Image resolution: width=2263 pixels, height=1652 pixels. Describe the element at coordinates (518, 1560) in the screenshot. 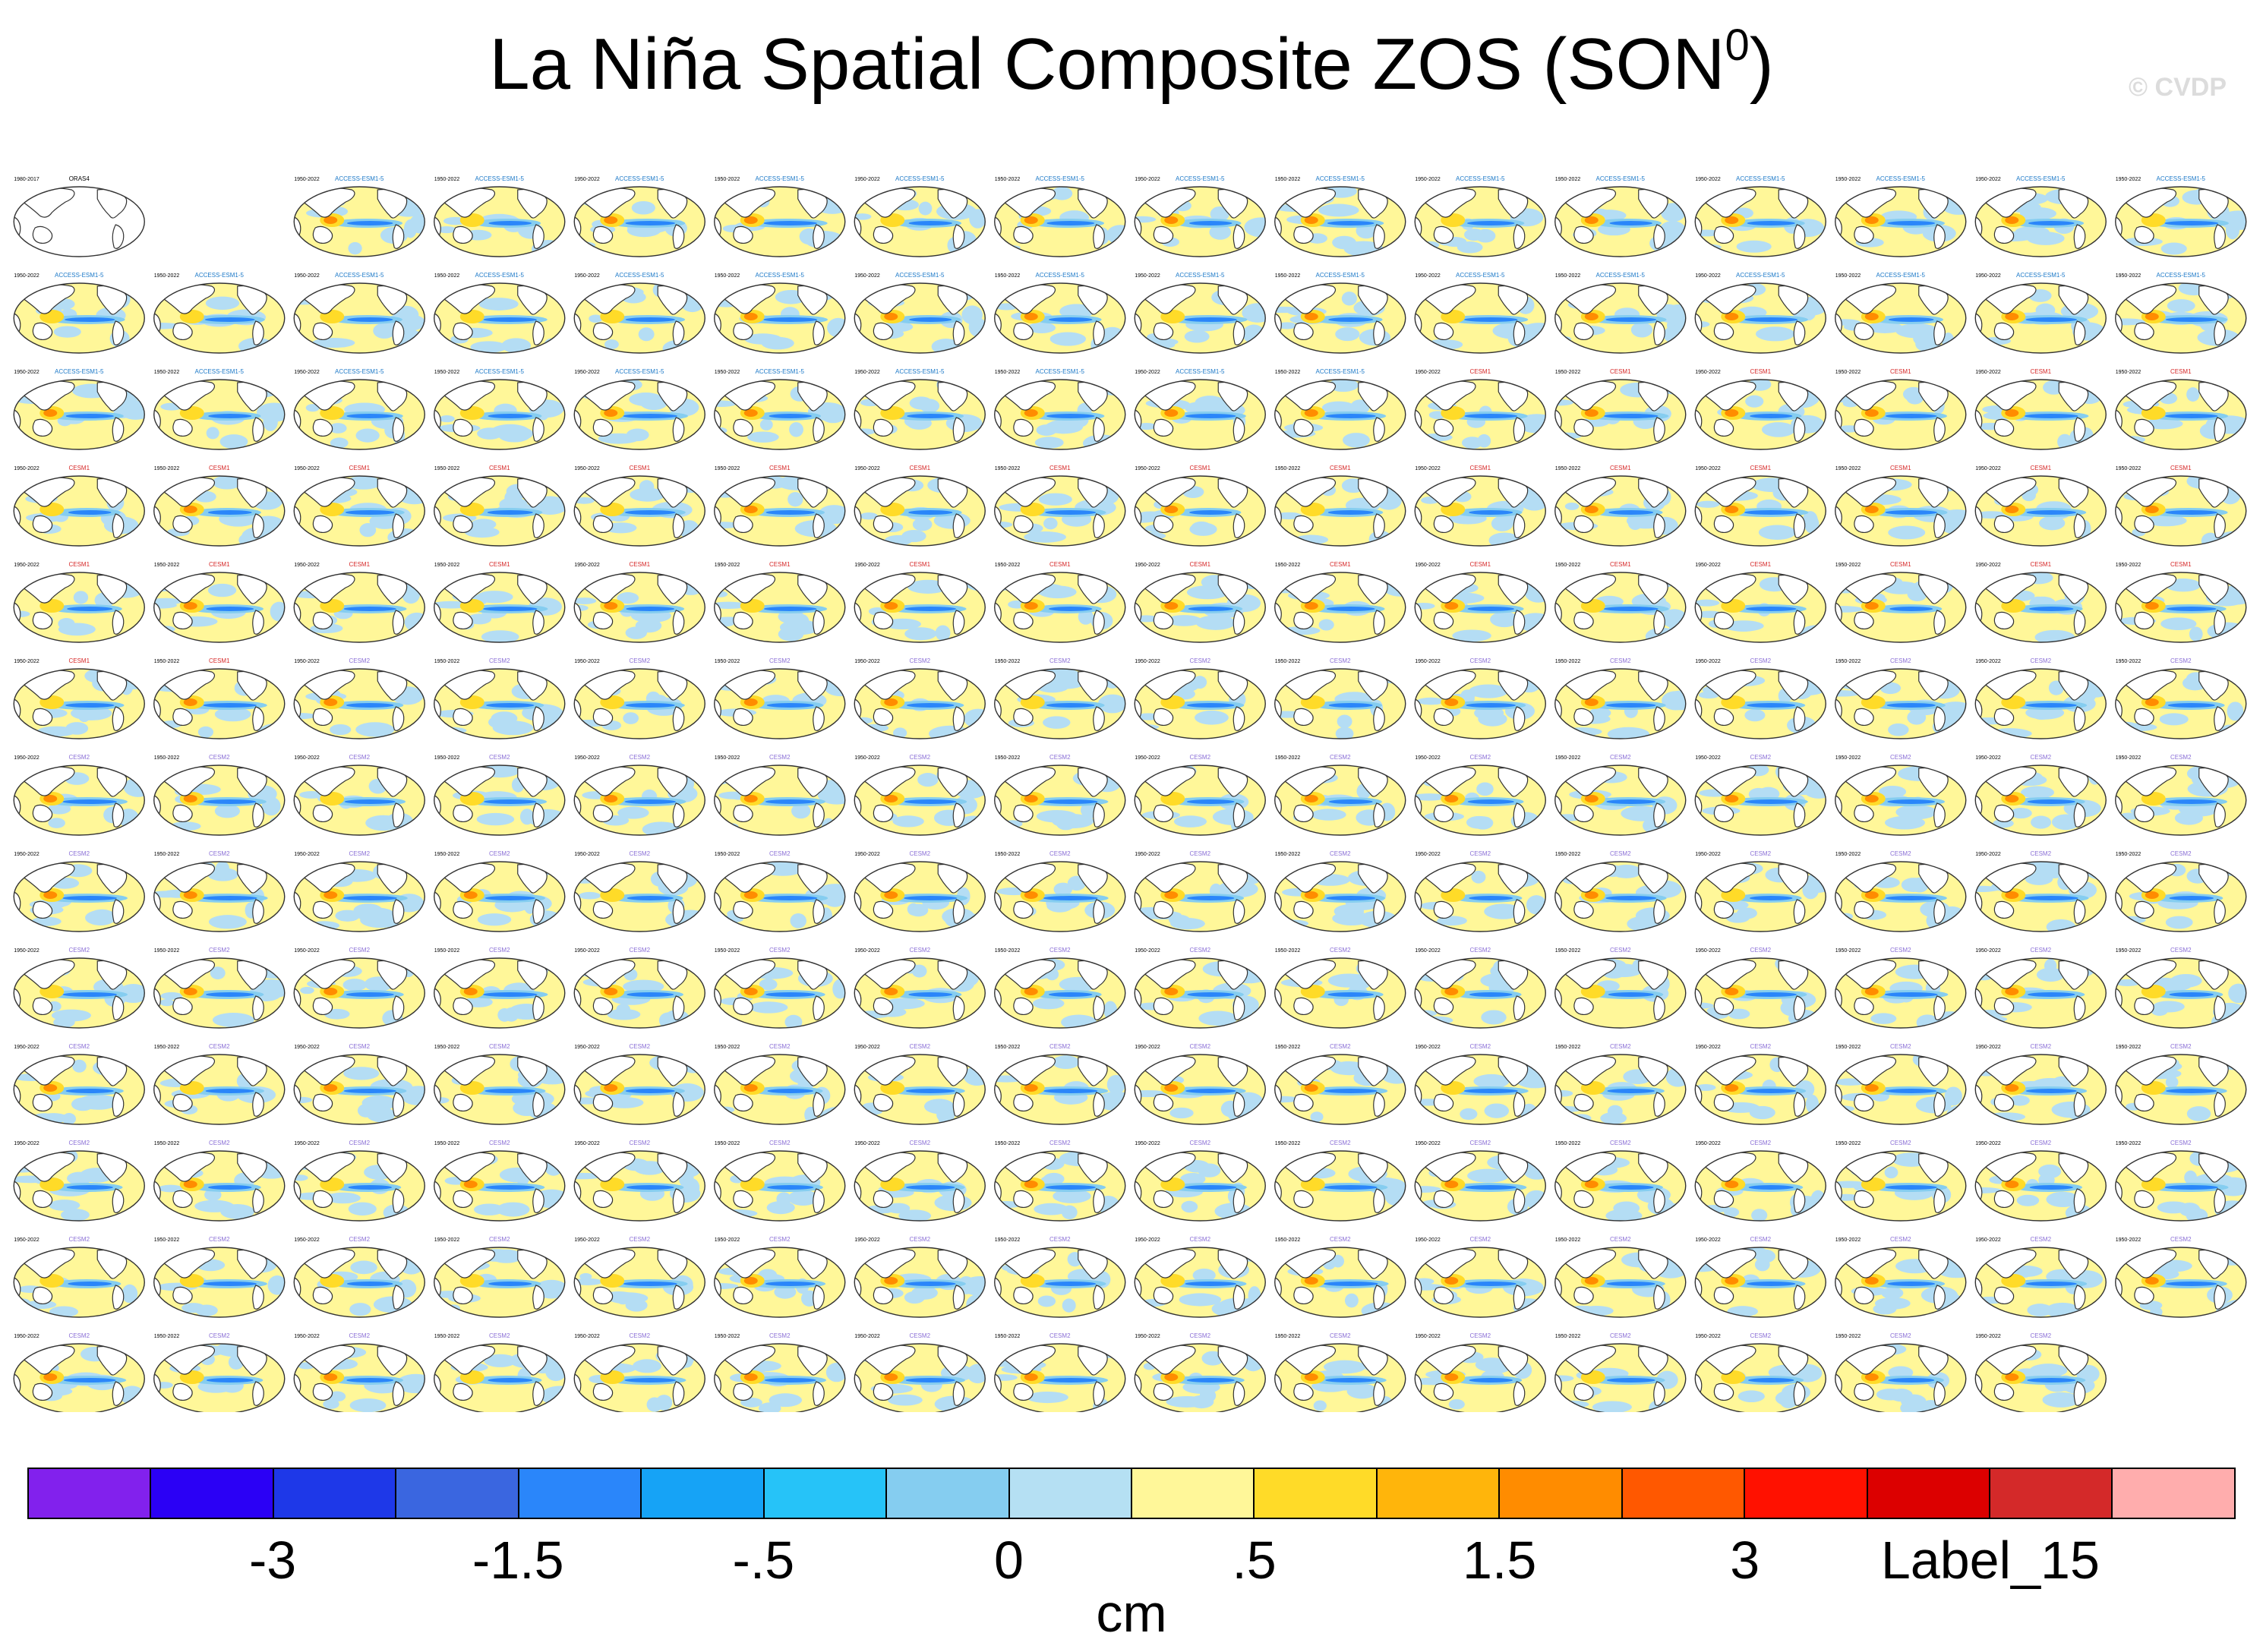

I see `colorbar-tick-label: -1.5` at that location.